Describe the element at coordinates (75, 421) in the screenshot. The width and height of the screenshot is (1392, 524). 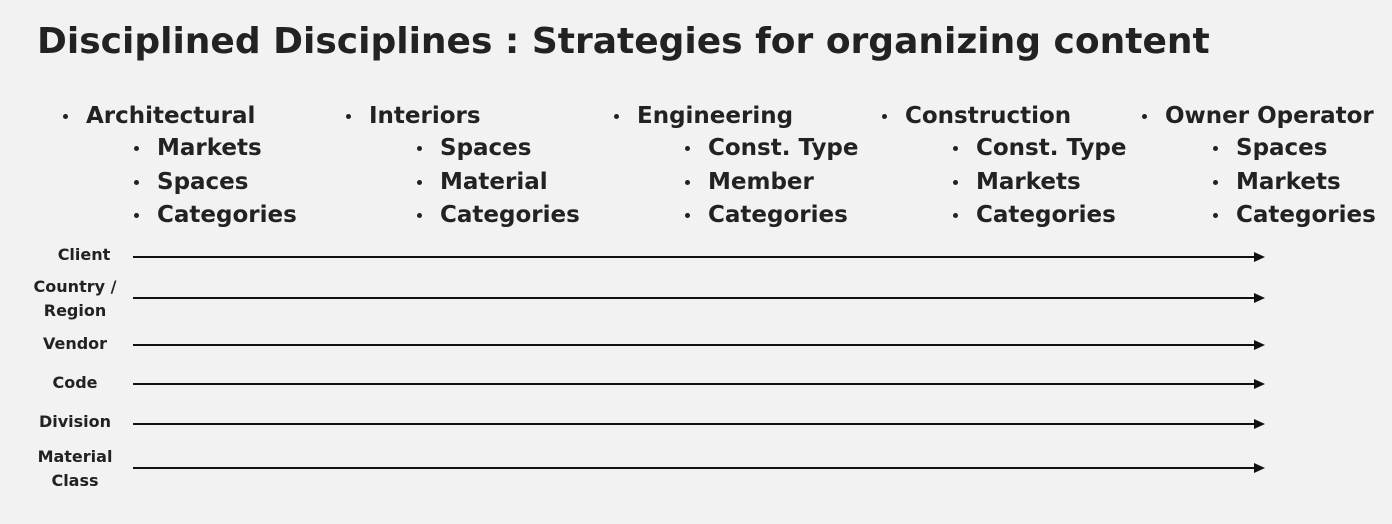
I see `row-label-division: Division` at that location.